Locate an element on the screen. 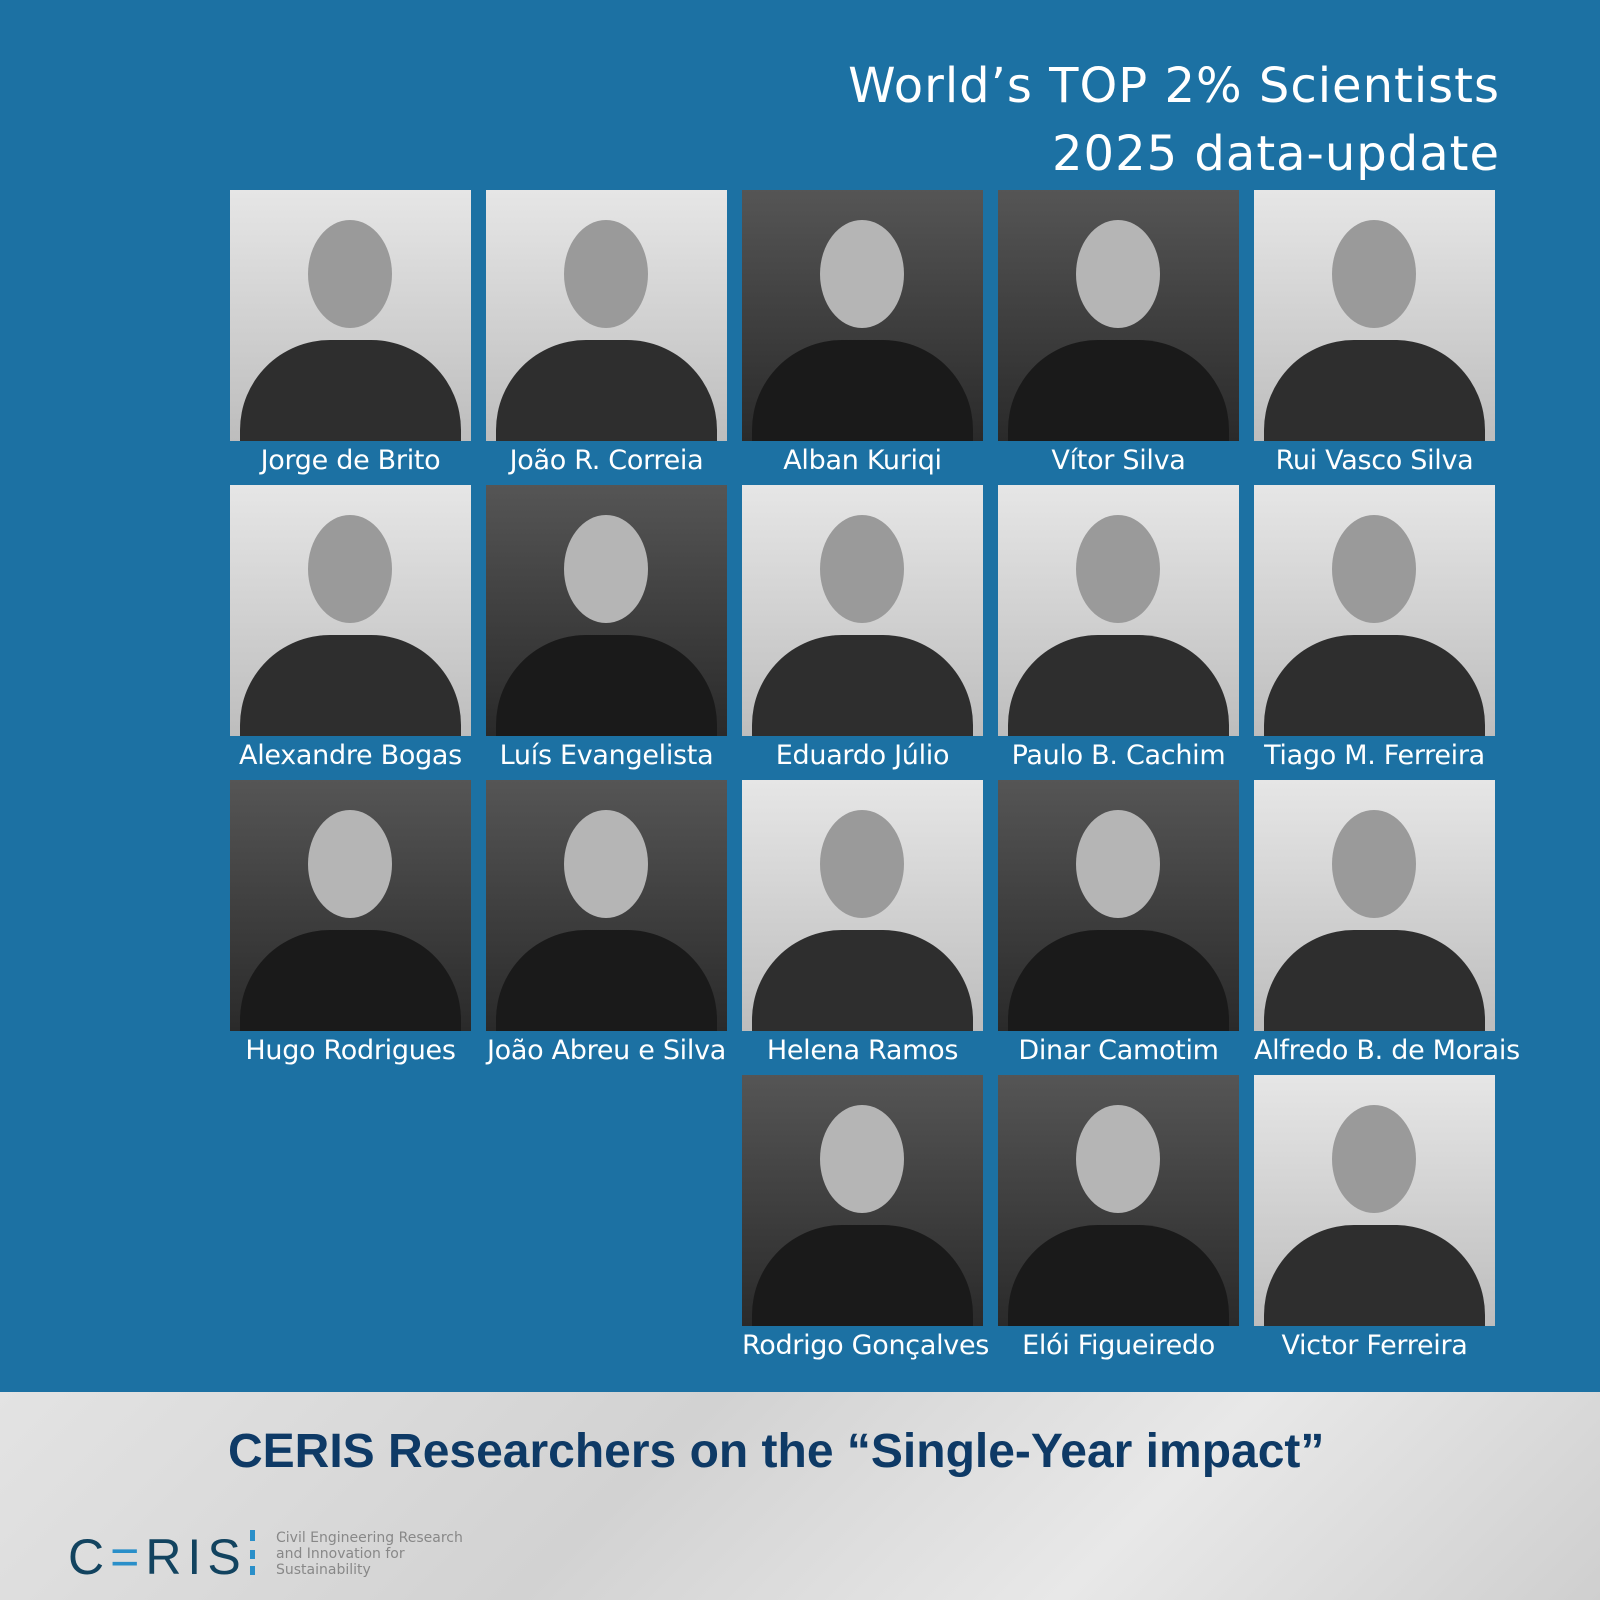 This screenshot has width=1600, height=1600. researcher-name: Dinar Camotim is located at coordinates (1118, 1050).